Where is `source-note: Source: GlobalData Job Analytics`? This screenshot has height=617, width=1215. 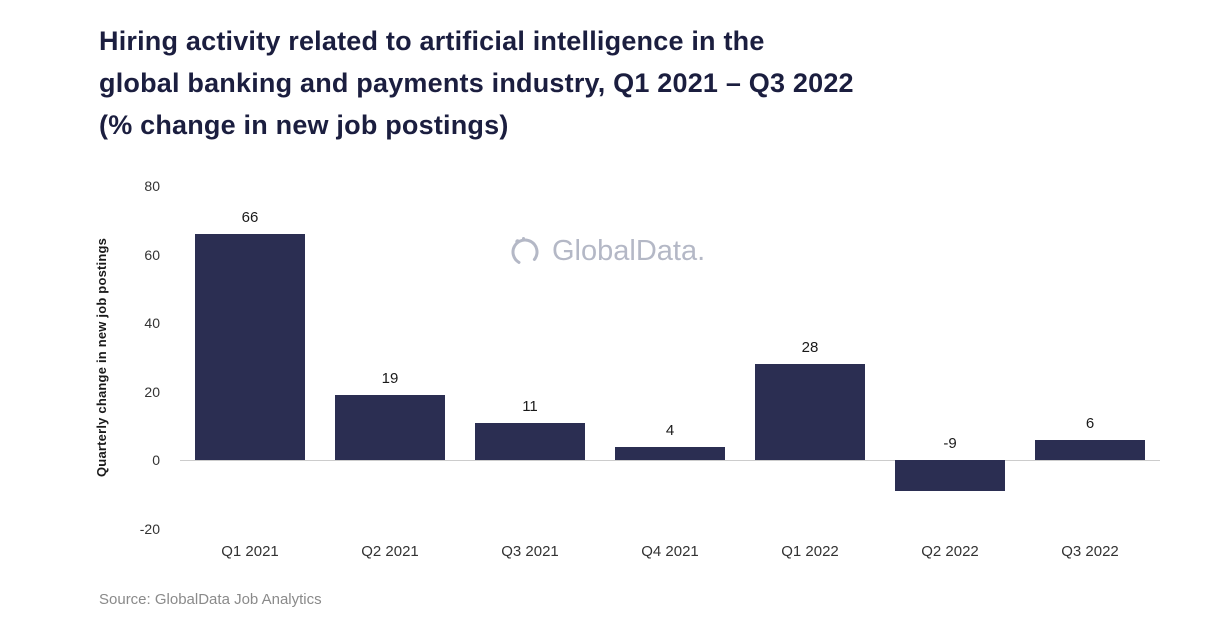
source-note: Source: GlobalData Job Analytics is located at coordinates (210, 599).